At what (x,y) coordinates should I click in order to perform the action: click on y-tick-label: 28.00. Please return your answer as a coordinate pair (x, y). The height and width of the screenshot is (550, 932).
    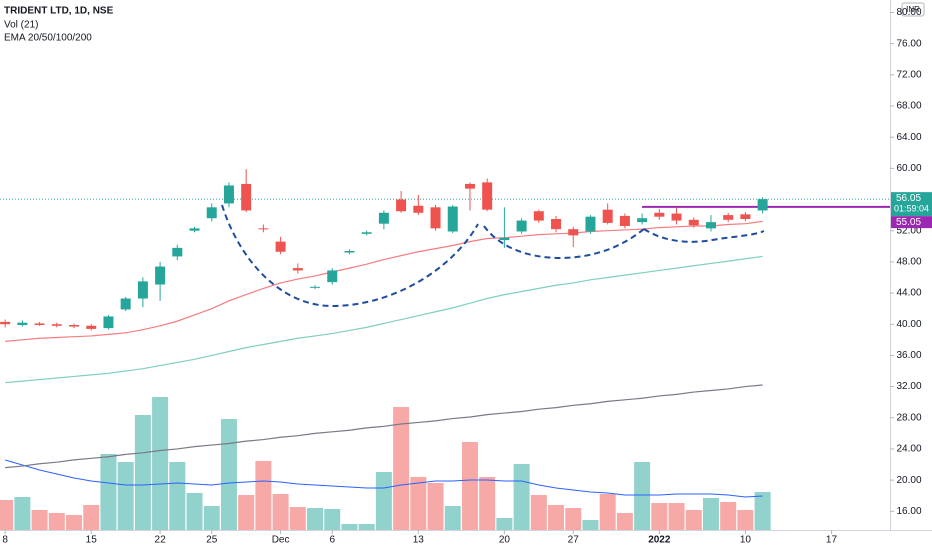
    Looking at the image, I should click on (908, 417).